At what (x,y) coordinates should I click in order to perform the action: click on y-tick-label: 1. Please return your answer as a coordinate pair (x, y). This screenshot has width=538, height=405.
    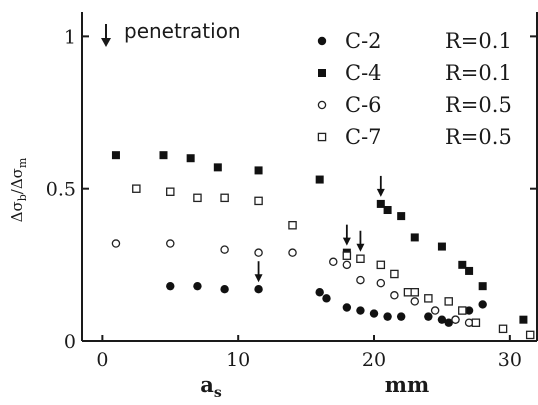
    Looking at the image, I should click on (70, 37).